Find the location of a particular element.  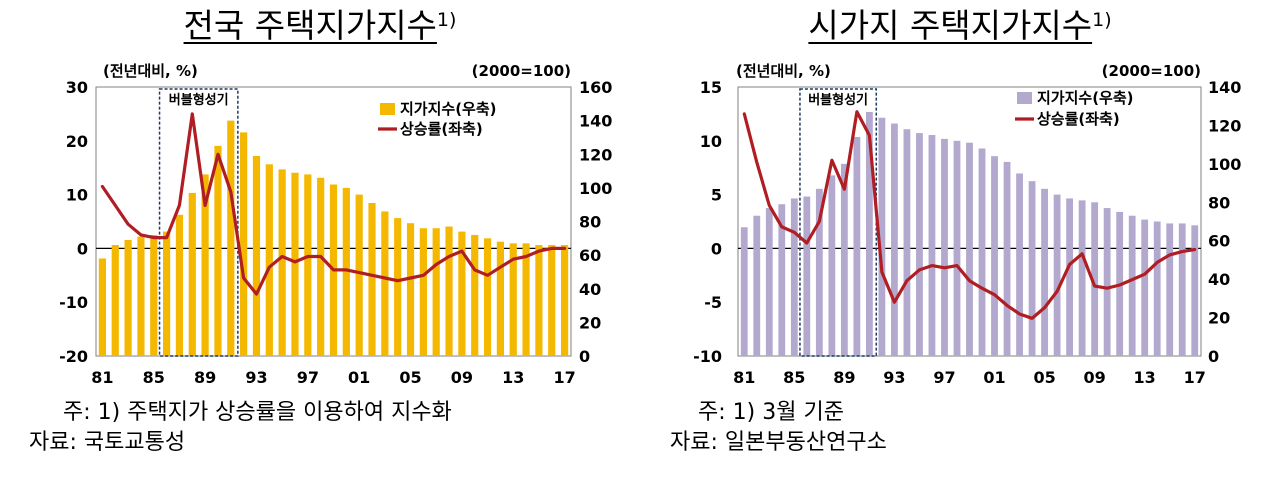

bar-1997 is located at coordinates (308, 265).